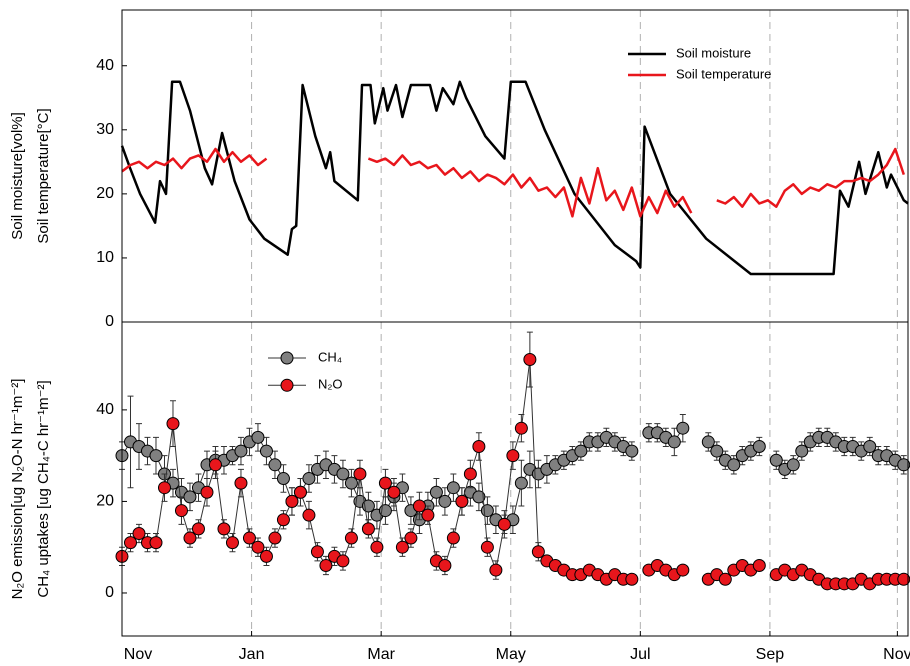 The width and height of the screenshot is (910, 666). I want to click on y-axis-label: Soil moisture[vol%], so click(17, 176).